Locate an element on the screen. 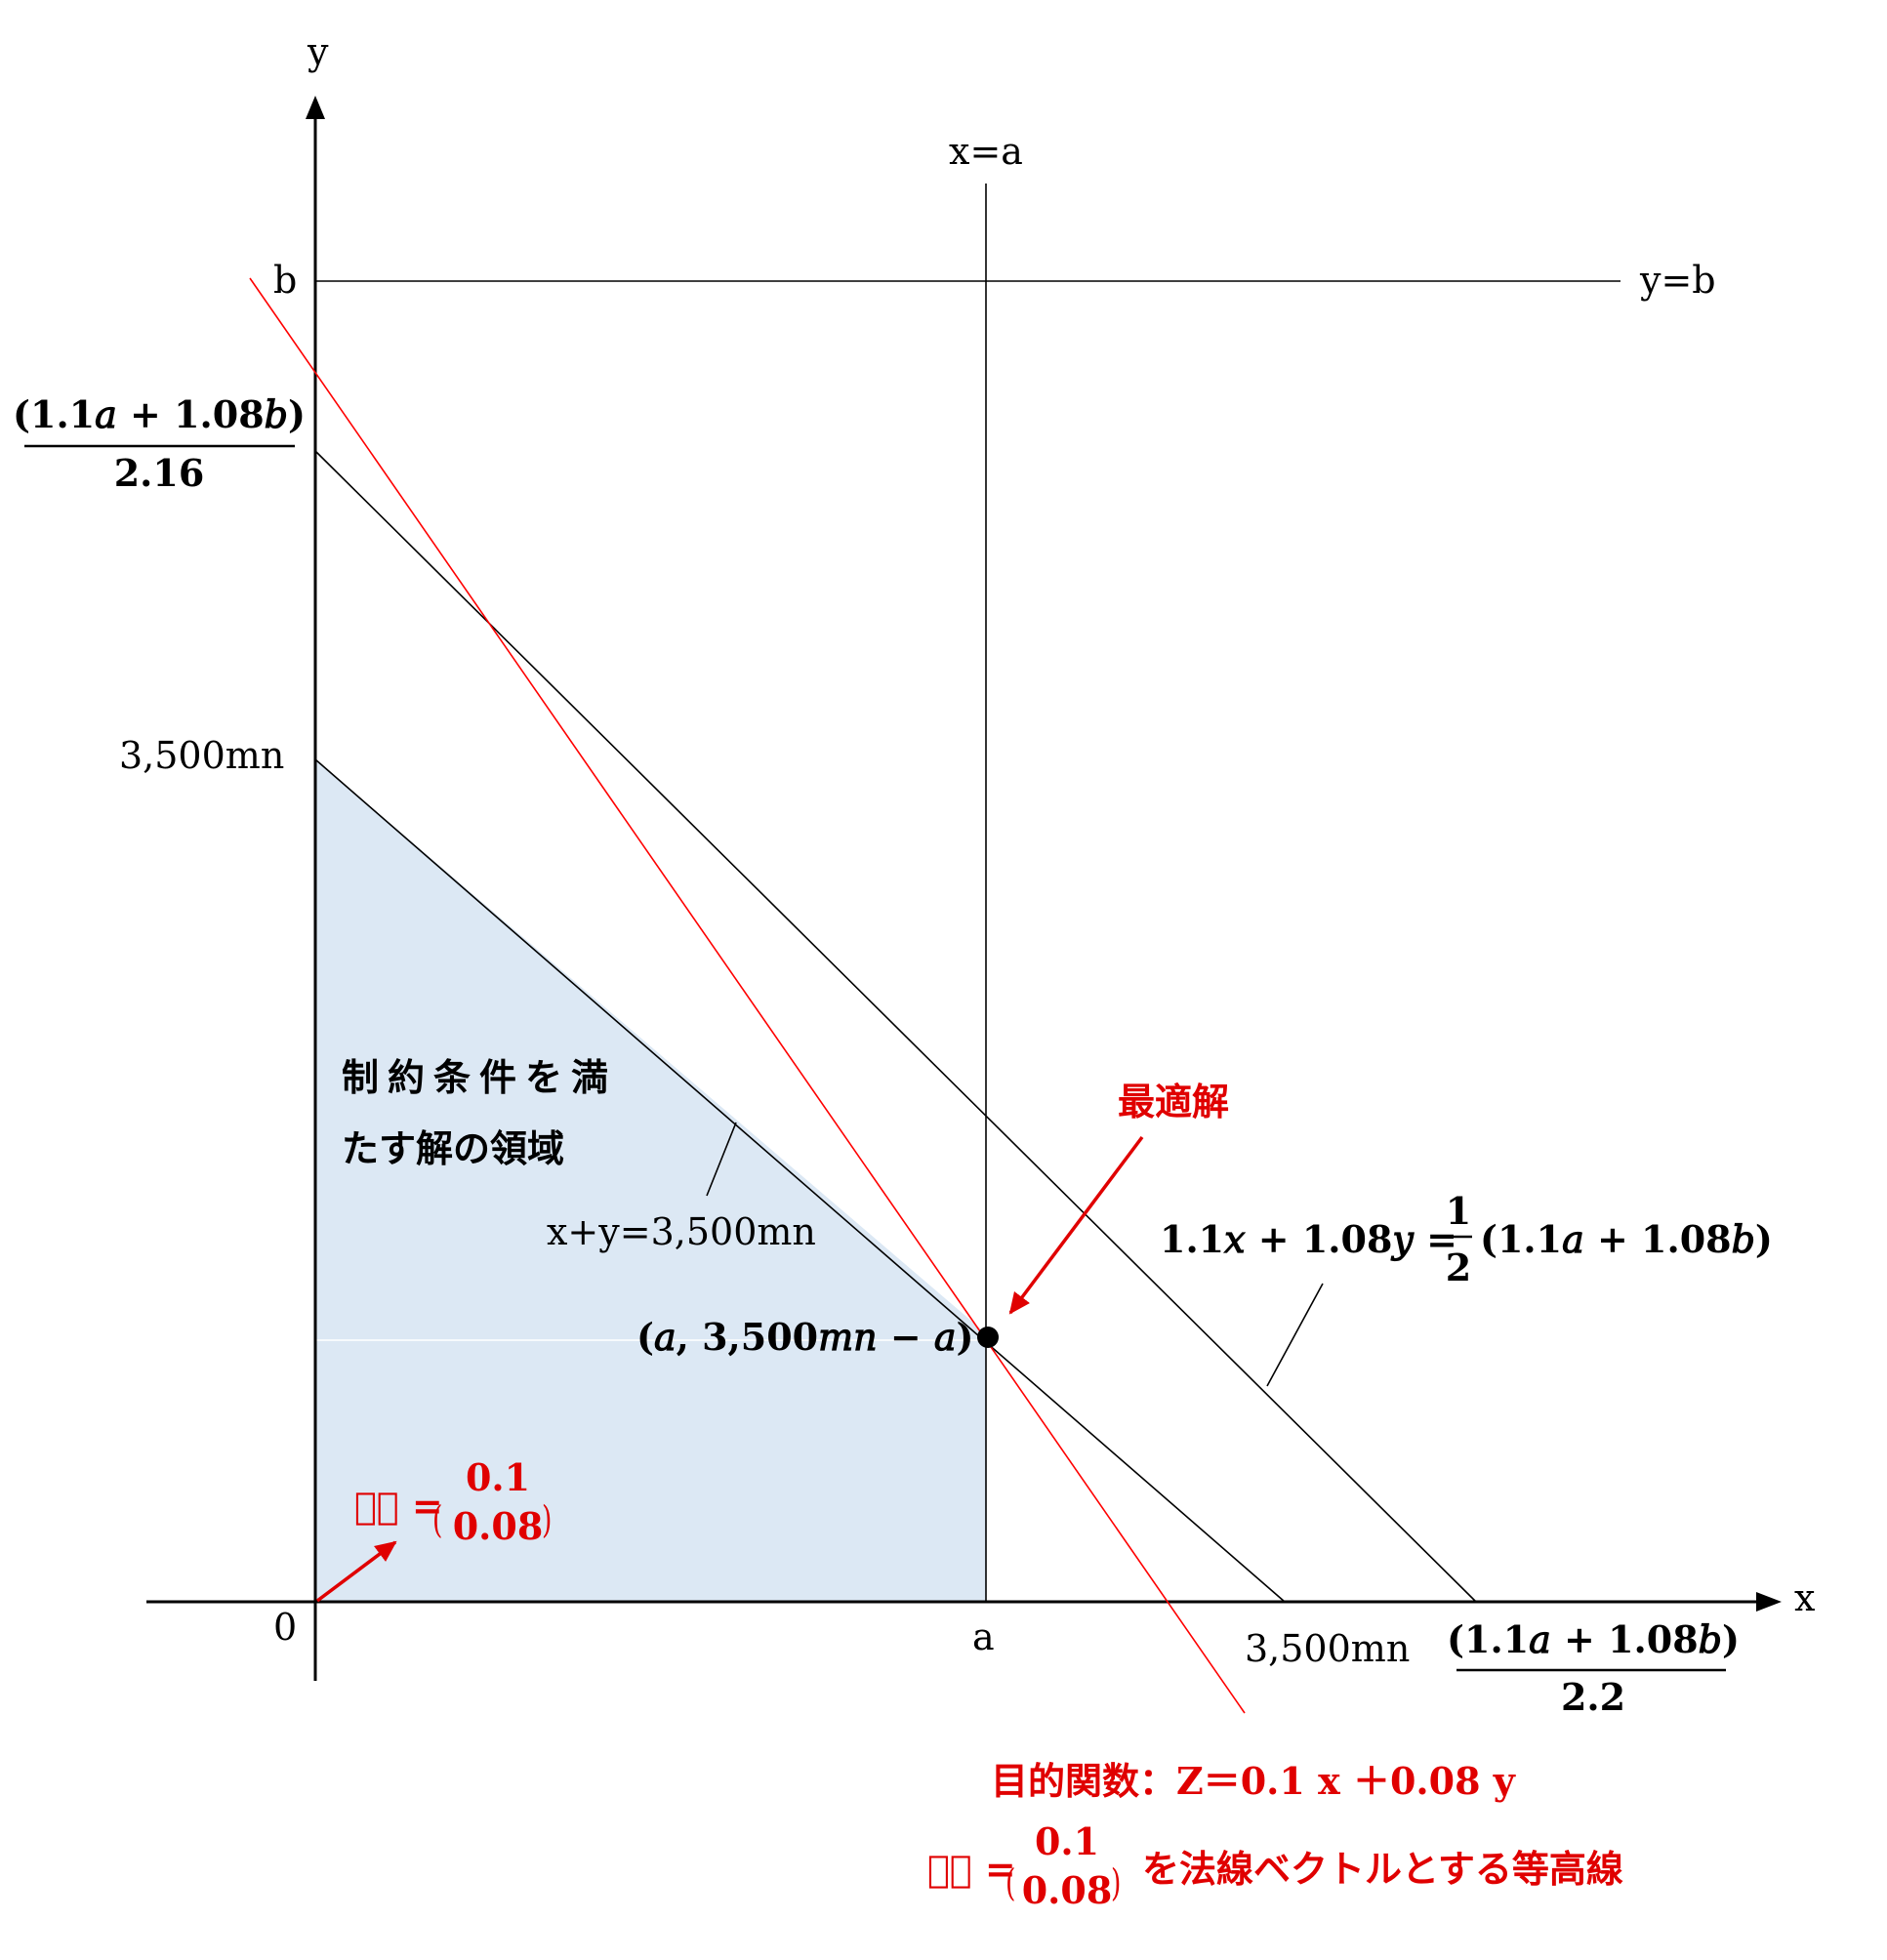  vector-top-value: 0.1 is located at coordinates (498, 1477).